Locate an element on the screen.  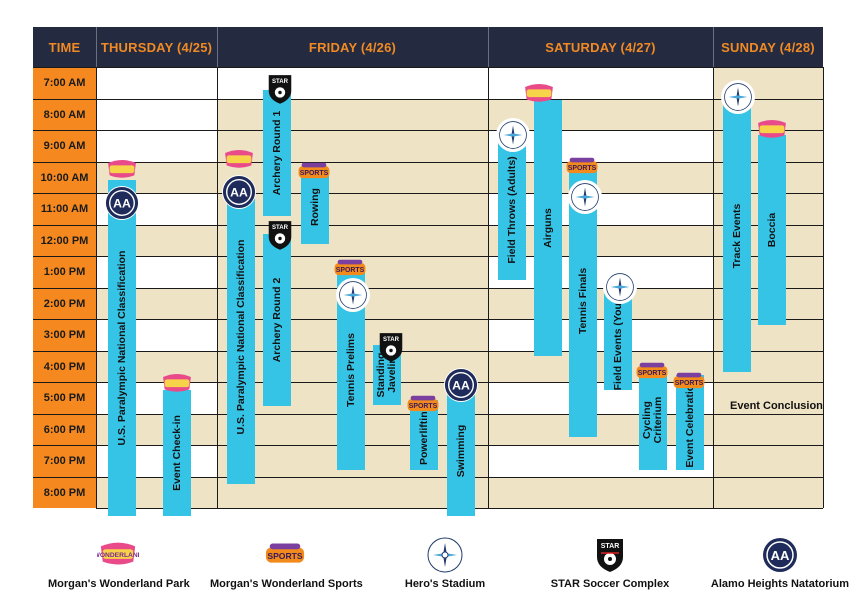
svg-text: WONDERLAND is located at coordinates (118, 555).